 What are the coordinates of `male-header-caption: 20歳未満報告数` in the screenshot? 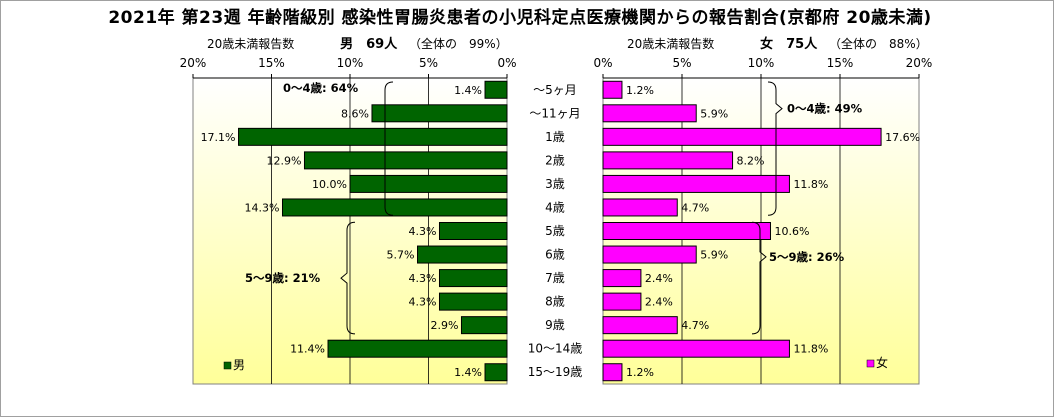 It's located at (251, 44).